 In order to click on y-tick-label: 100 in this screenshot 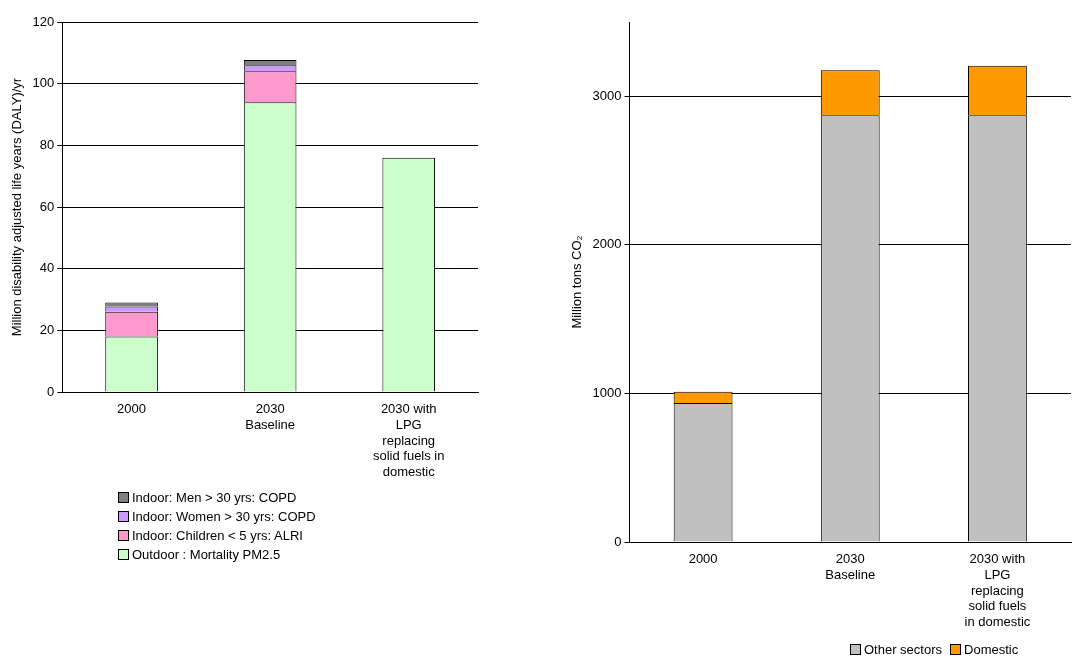, I will do `click(43, 83)`.